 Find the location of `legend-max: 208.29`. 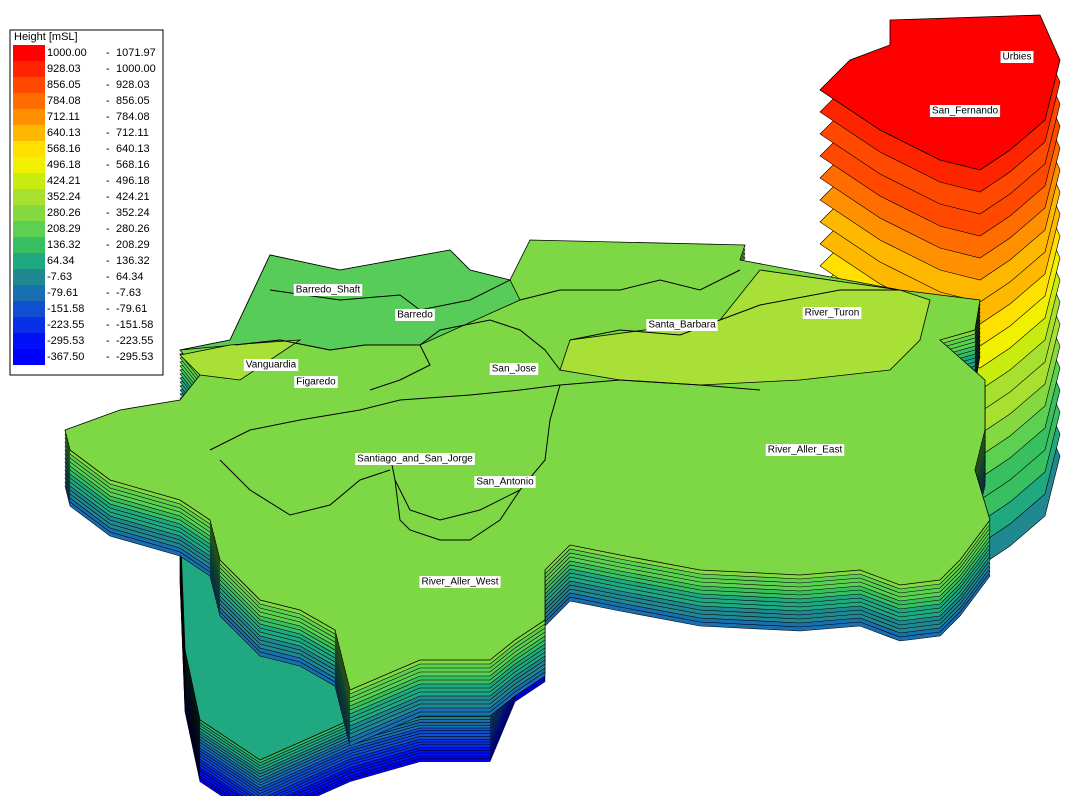

legend-max: 208.29 is located at coordinates (133, 245).